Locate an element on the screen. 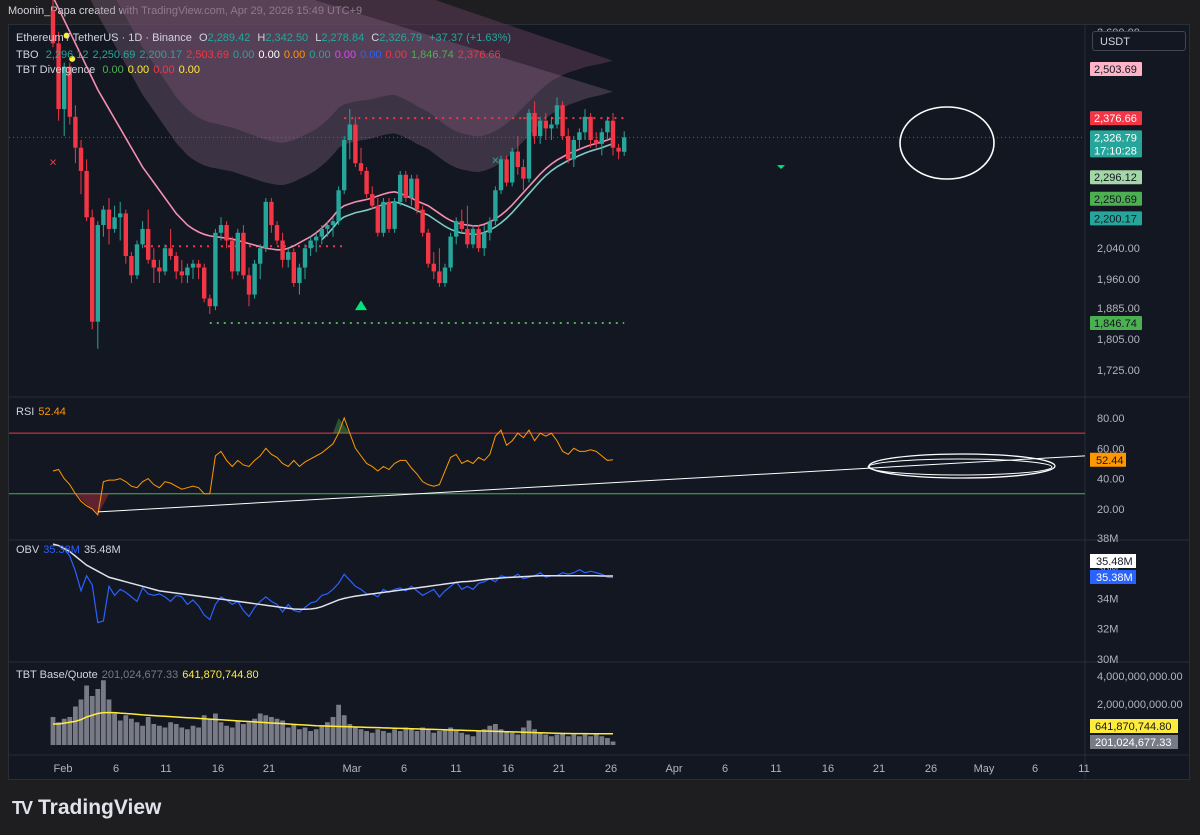  rsi-trend-line is located at coordinates (591, 484).